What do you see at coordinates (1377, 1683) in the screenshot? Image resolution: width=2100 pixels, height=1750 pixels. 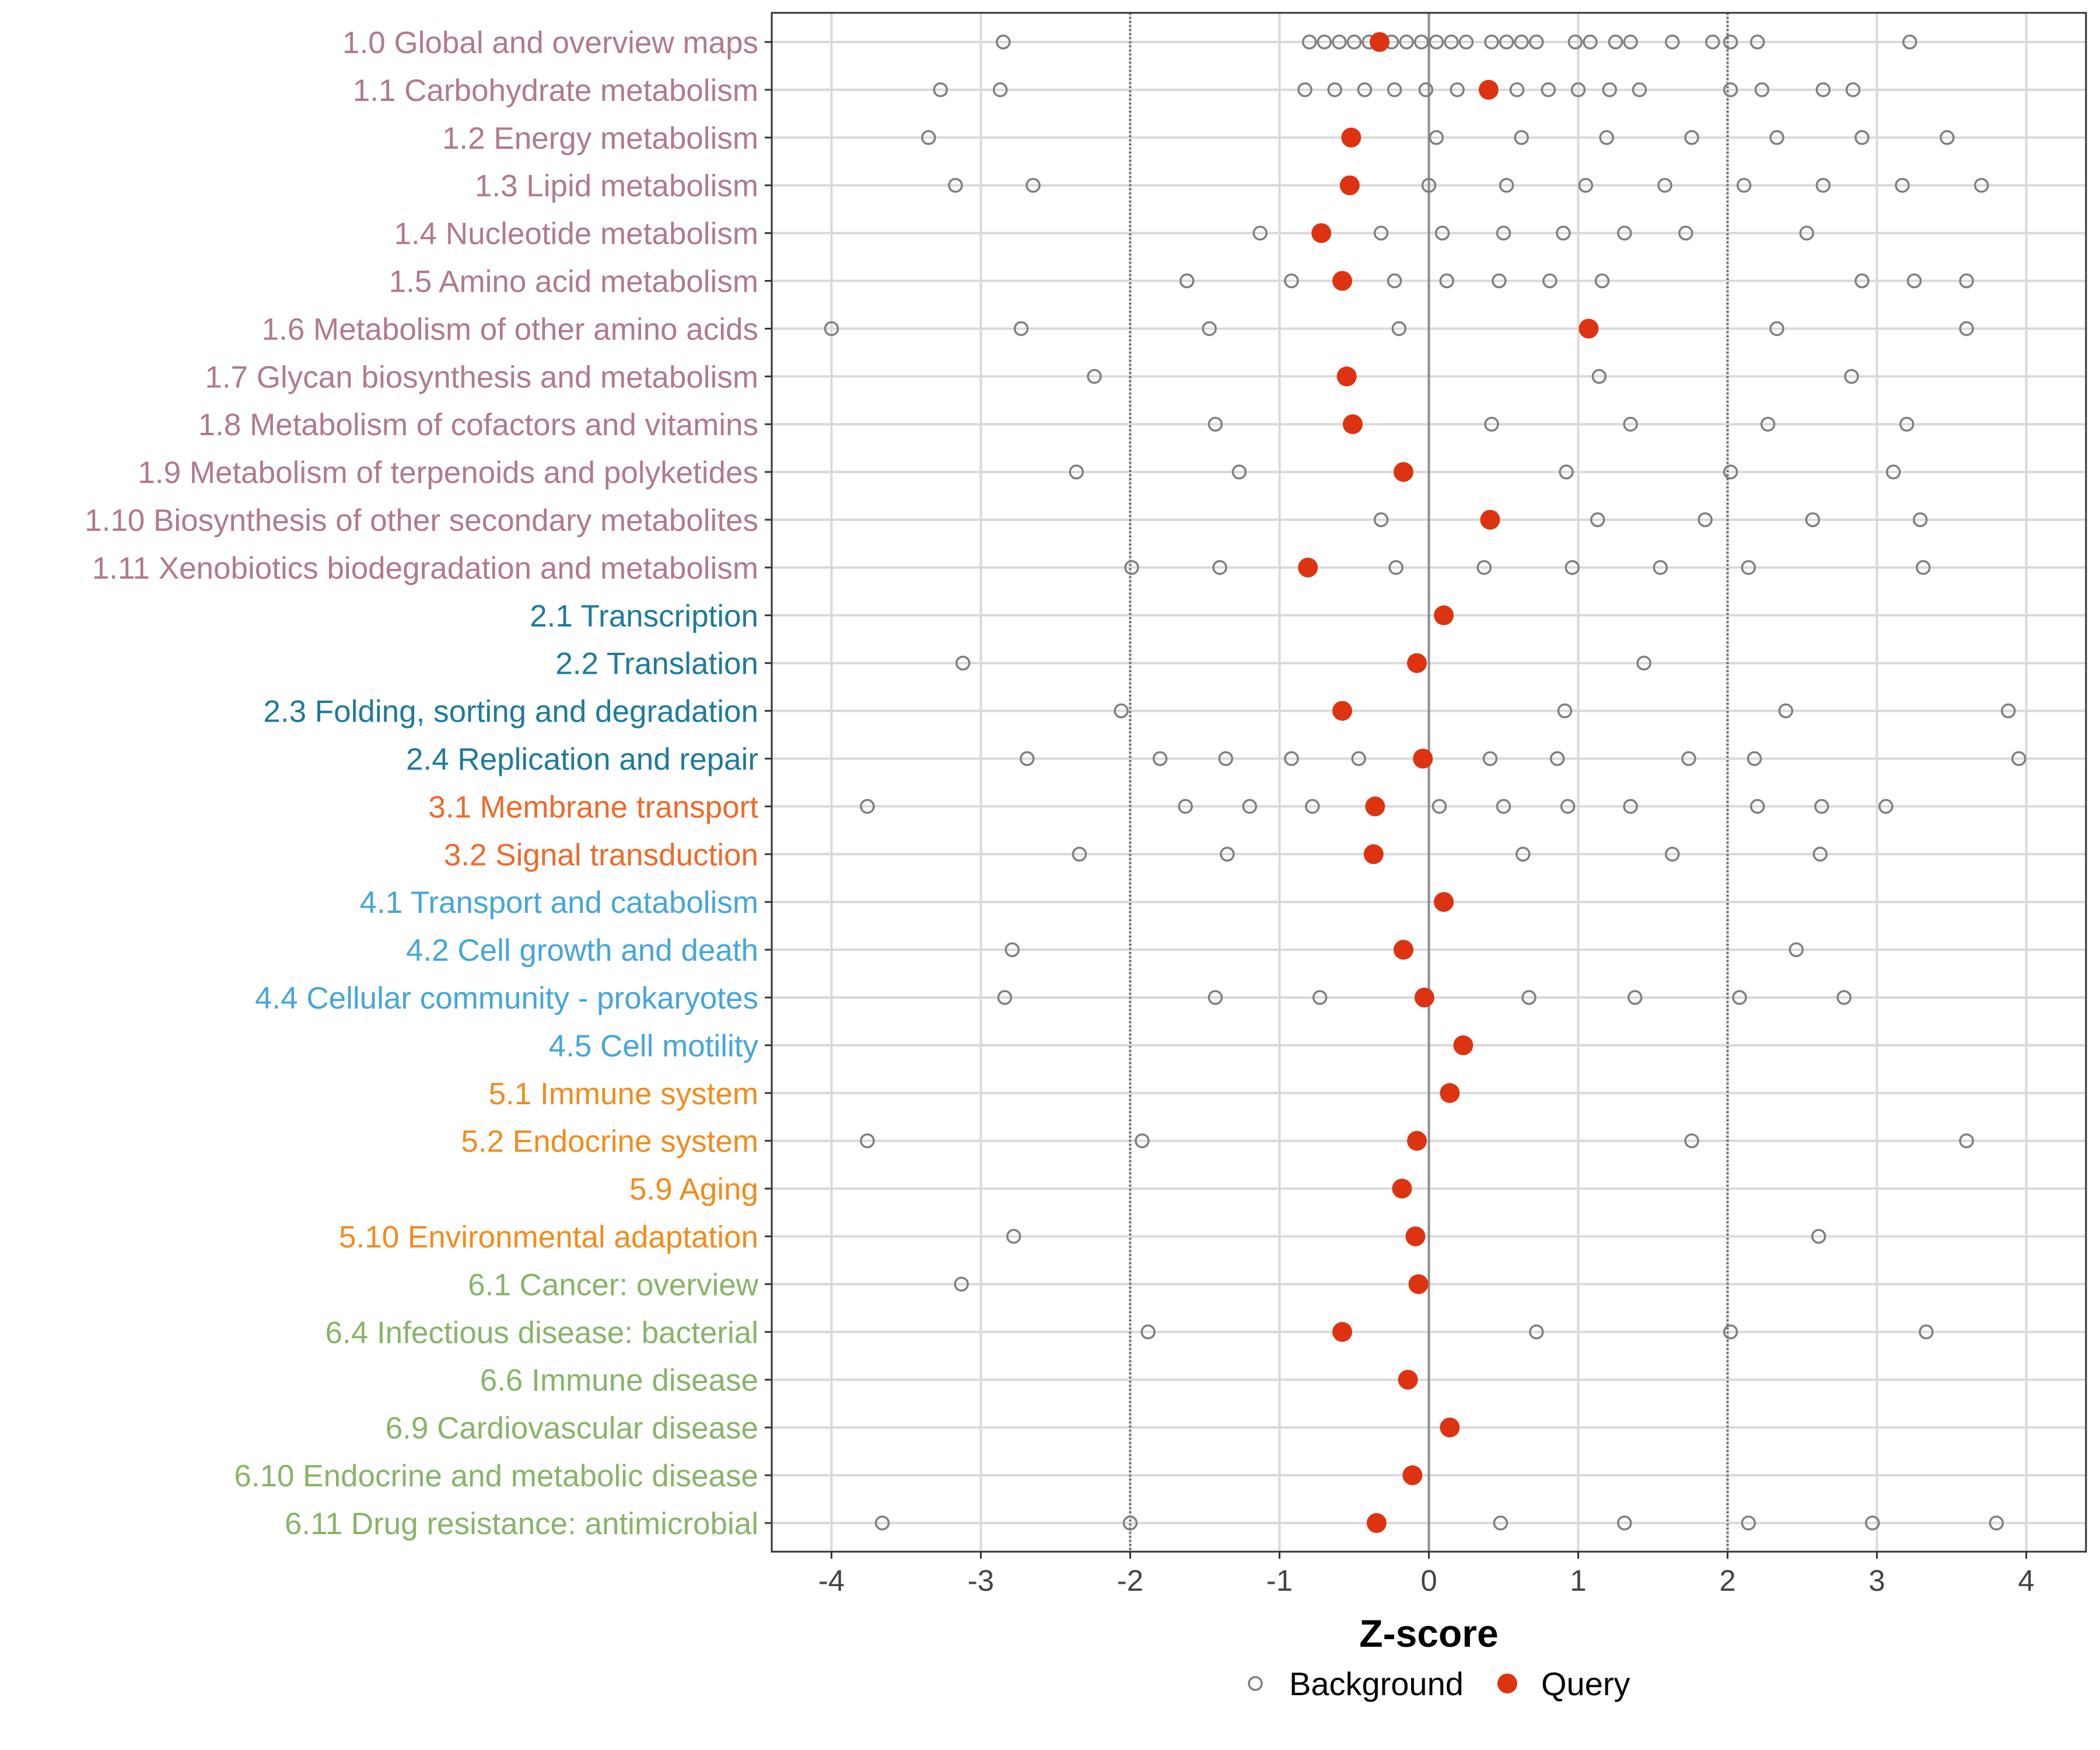 I see `legend-label: Background` at bounding box center [1377, 1683].